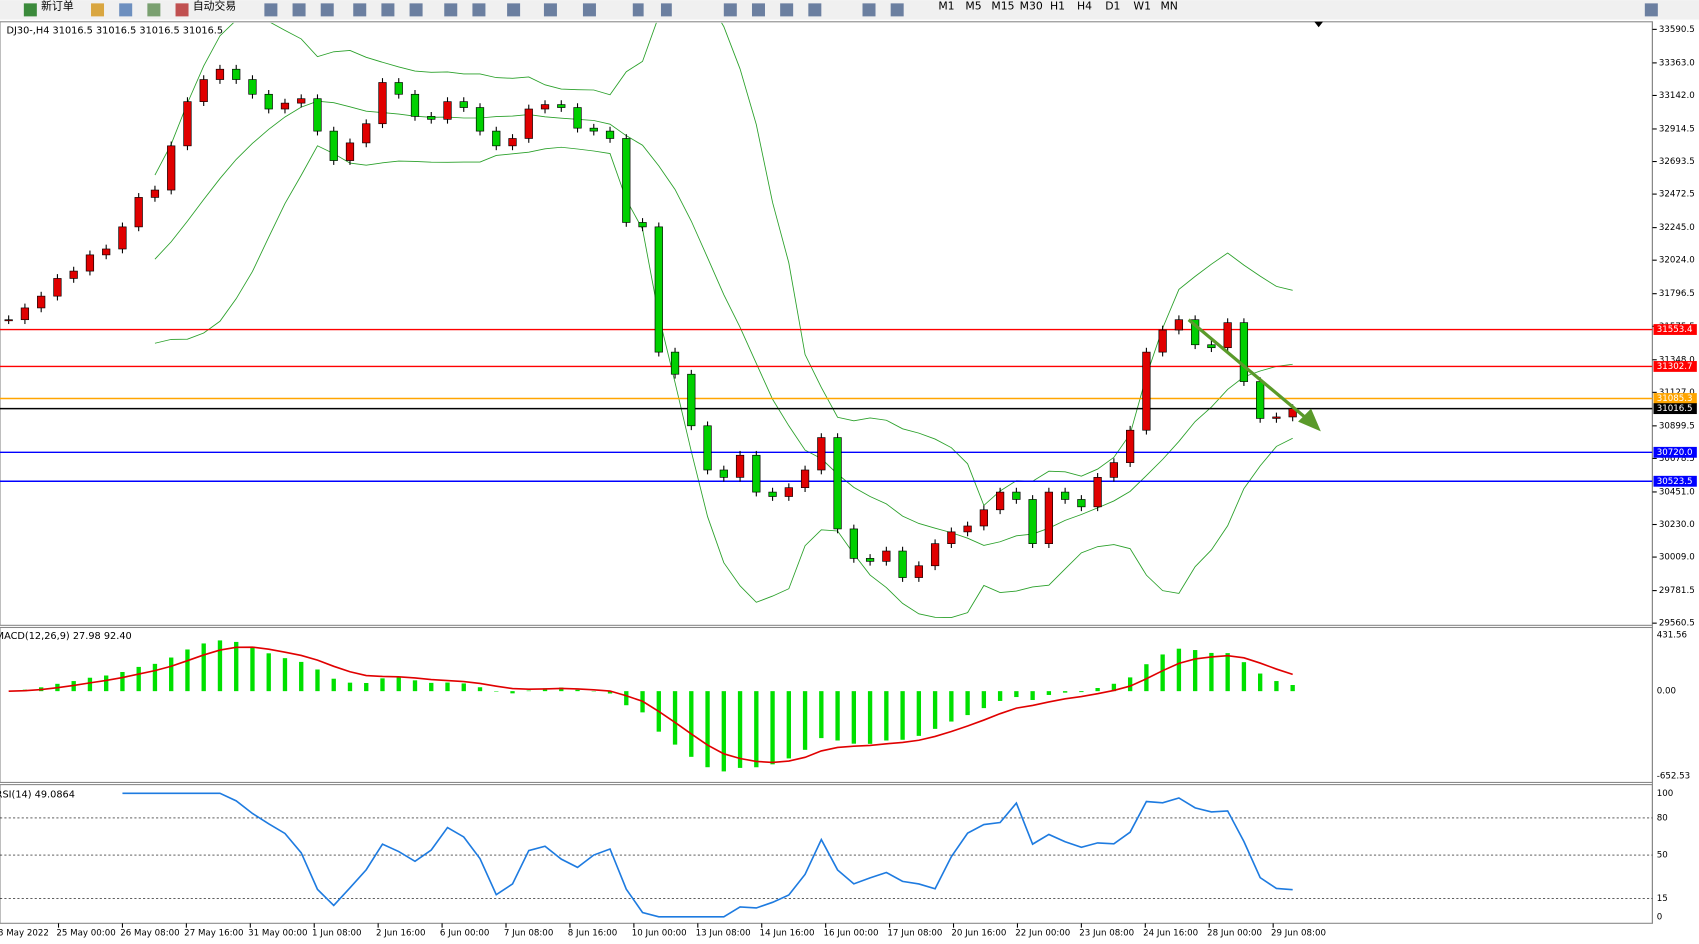 The height and width of the screenshot is (944, 1699). What do you see at coordinates (24, 934) in the screenshot?
I see `date-label: 18 May 2022` at bounding box center [24, 934].